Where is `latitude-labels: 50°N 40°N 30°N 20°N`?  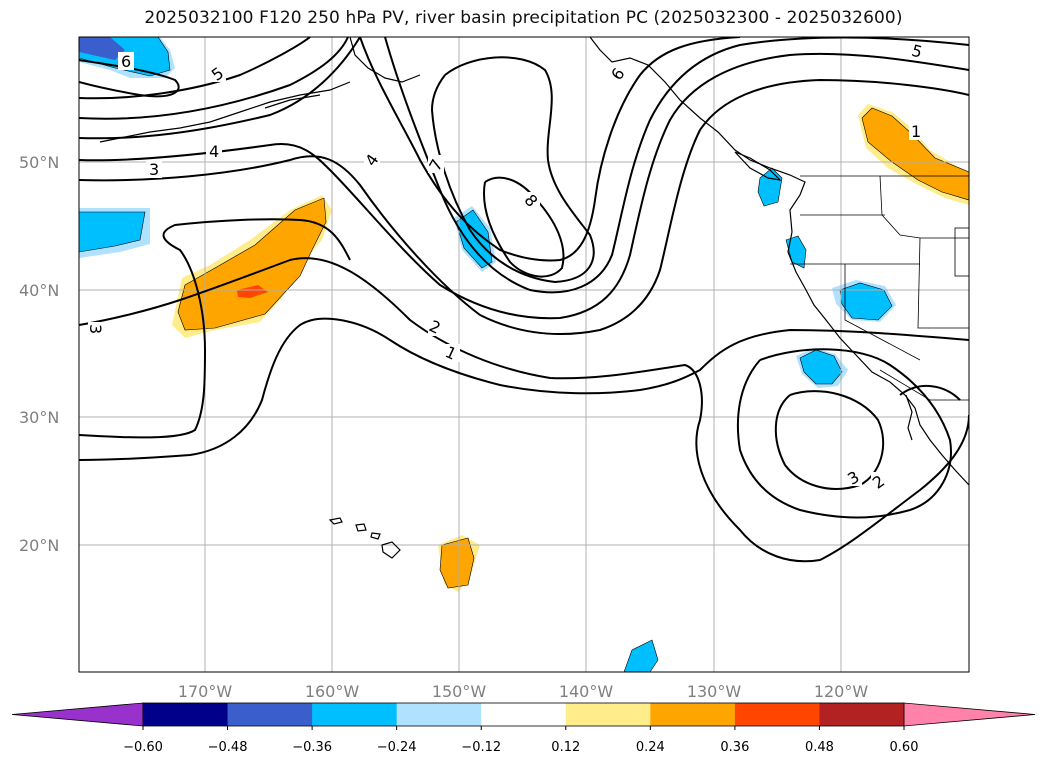 latitude-labels: 50°N 40°N 30°N 20°N is located at coordinates (39, 354).